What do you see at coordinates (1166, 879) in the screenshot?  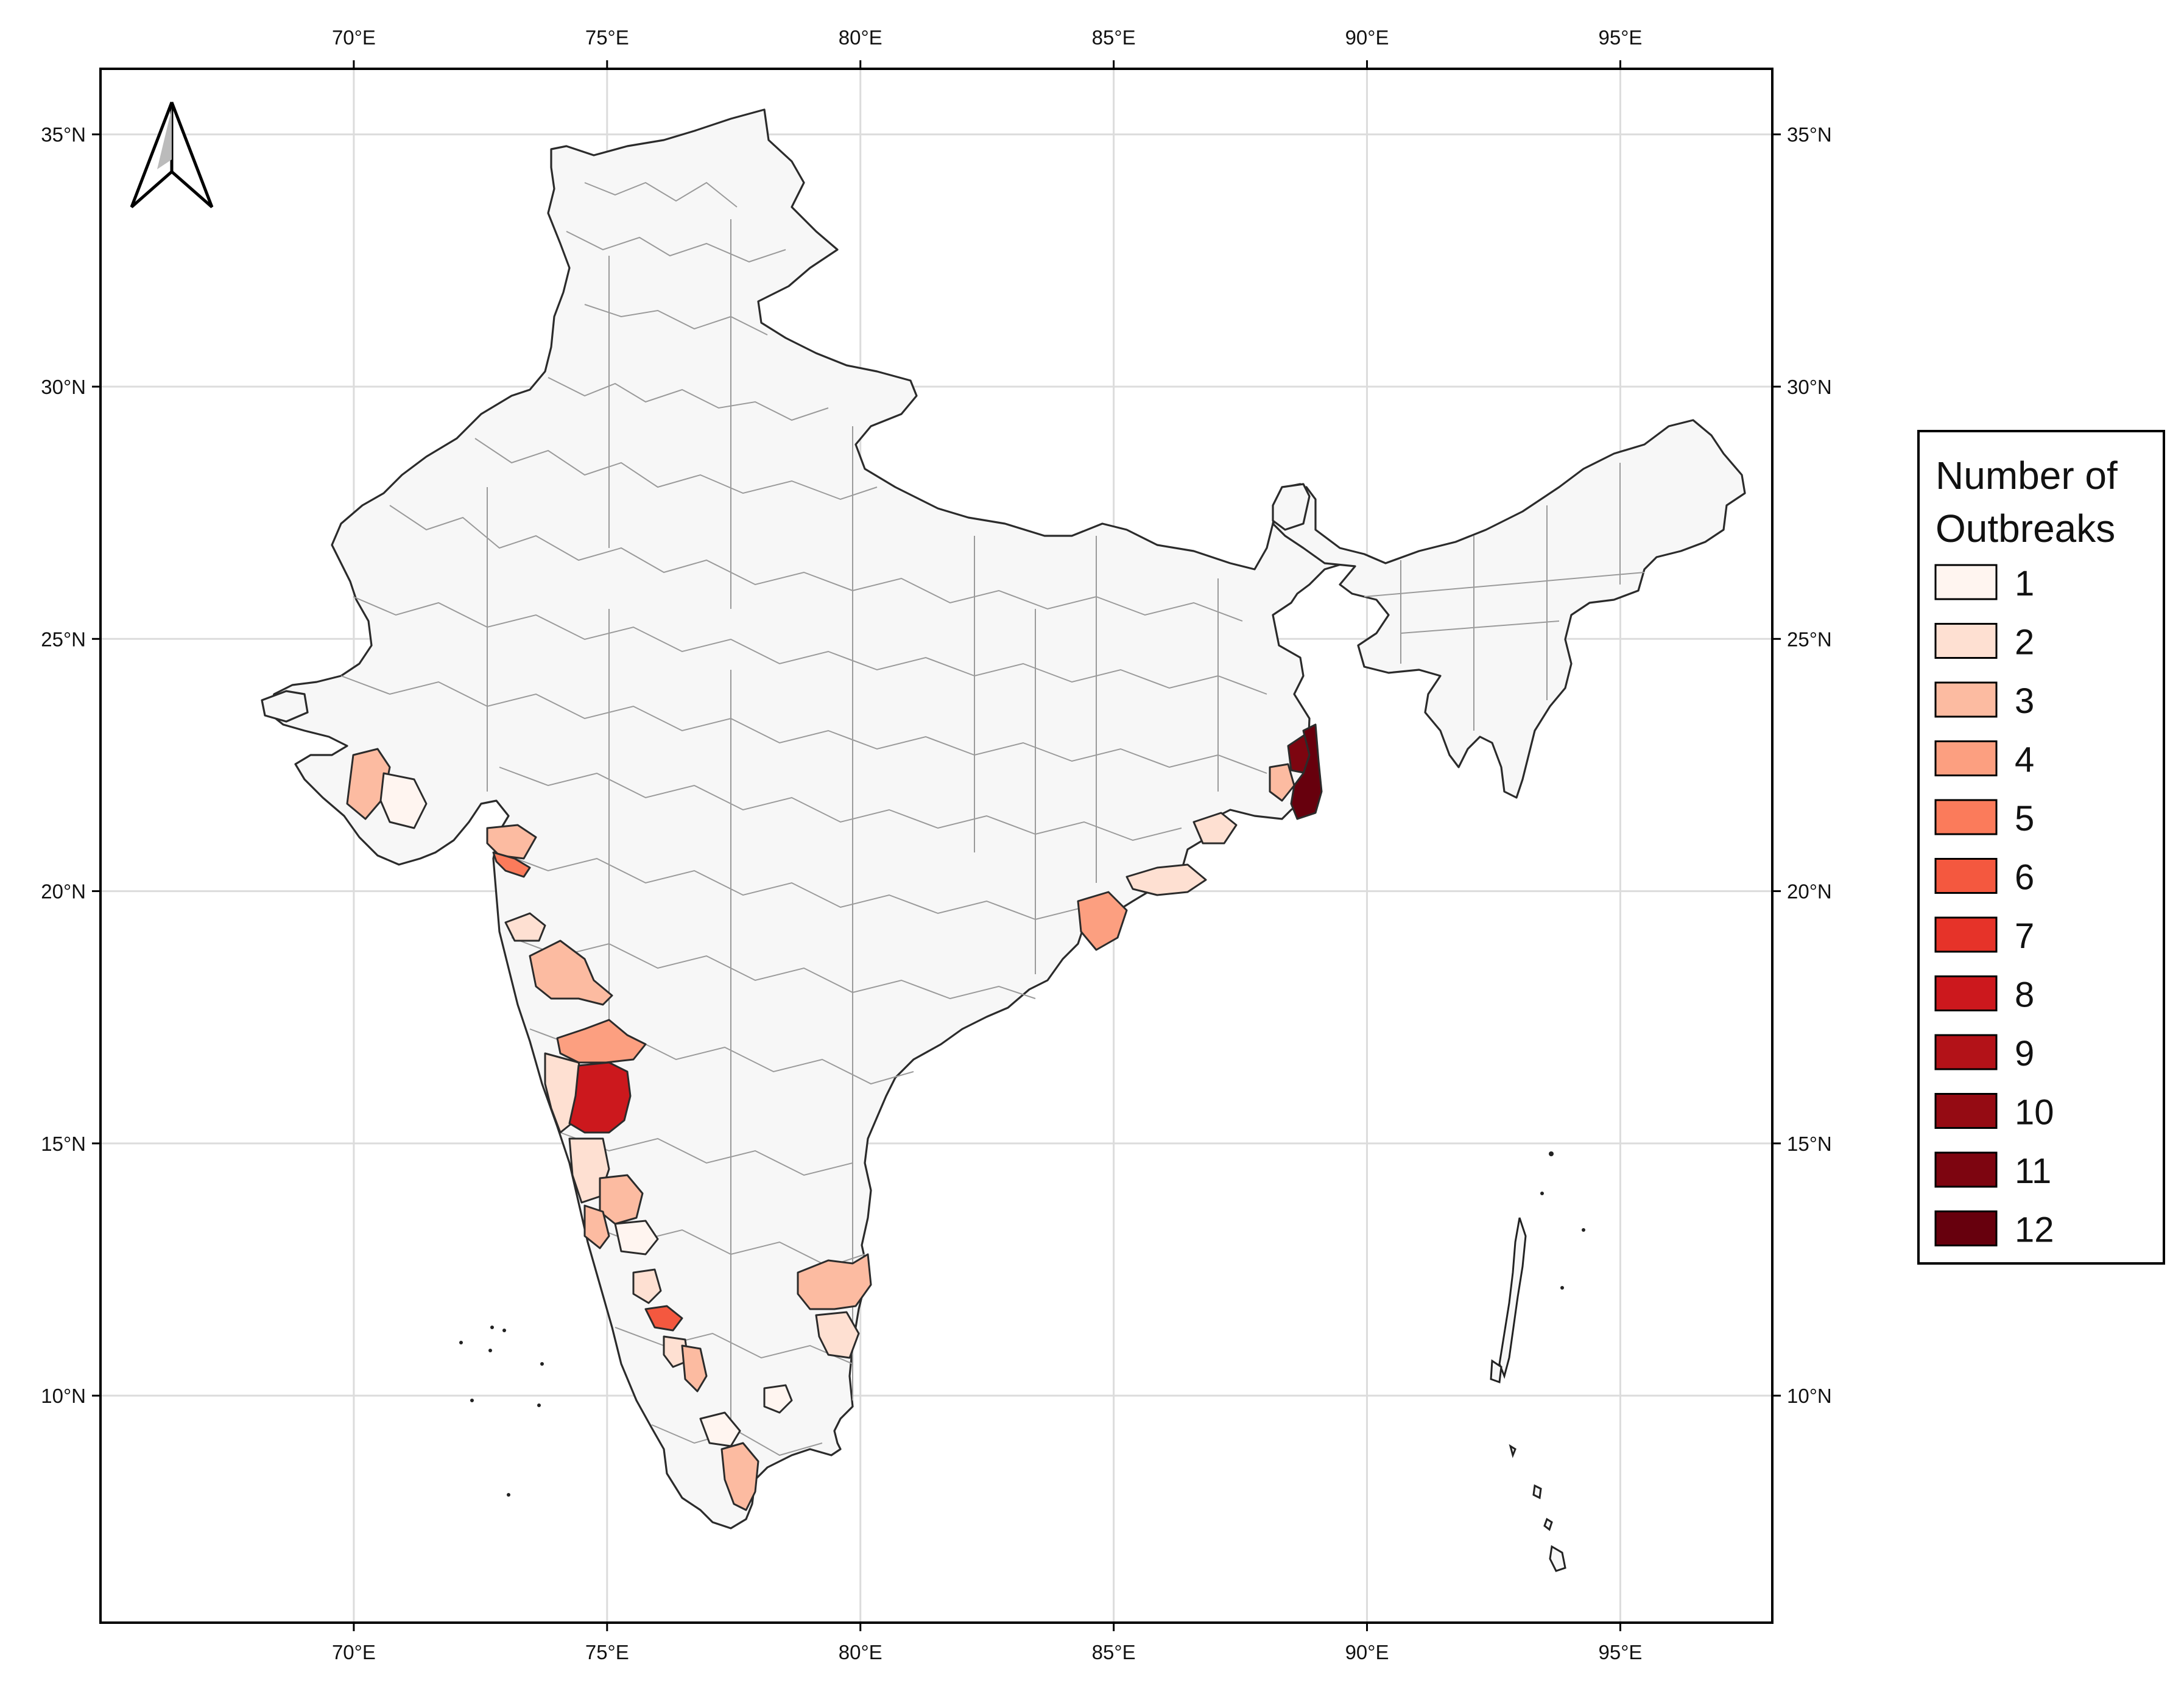 I see `outbreak-district-puri` at bounding box center [1166, 879].